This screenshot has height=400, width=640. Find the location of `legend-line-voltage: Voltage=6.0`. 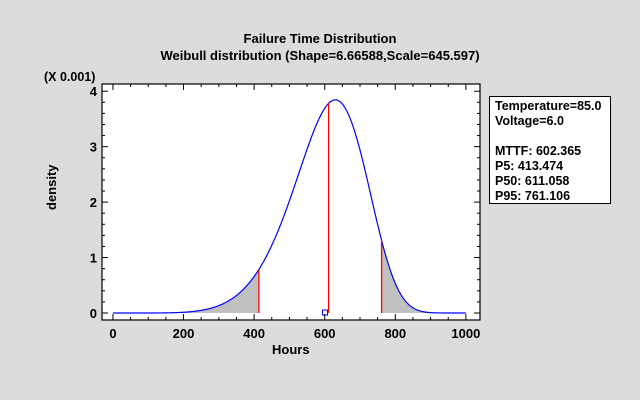

legend-line-voltage: Voltage=6.0 is located at coordinates (529, 121).